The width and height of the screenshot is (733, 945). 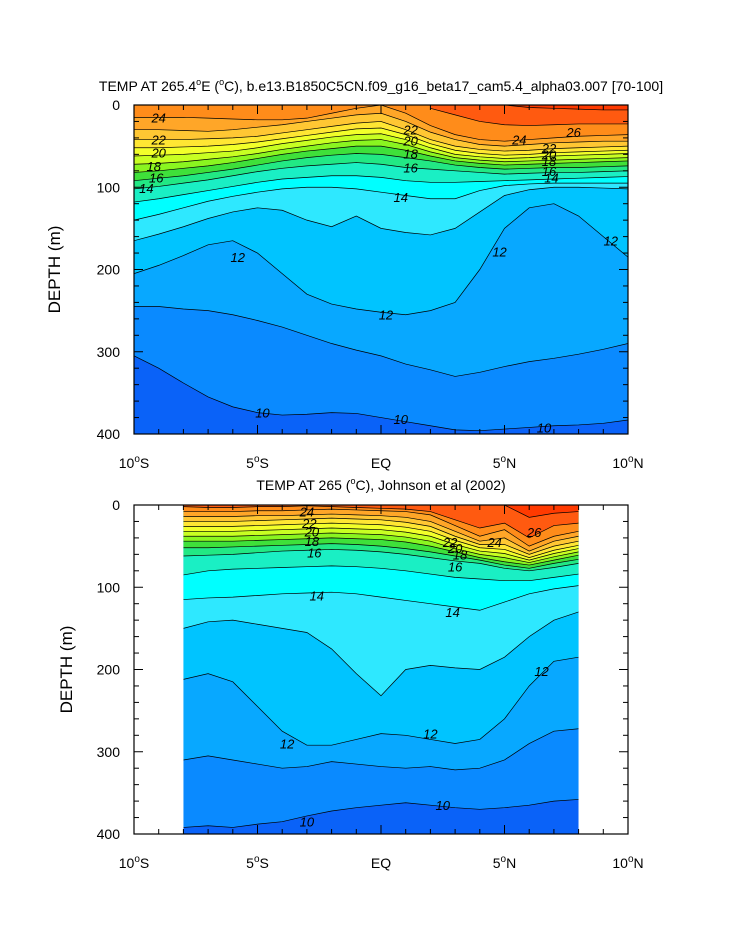 I want to click on chart-title: TEMP AT 265 (oC), Johnson et al (2002), so click(x=380, y=484).